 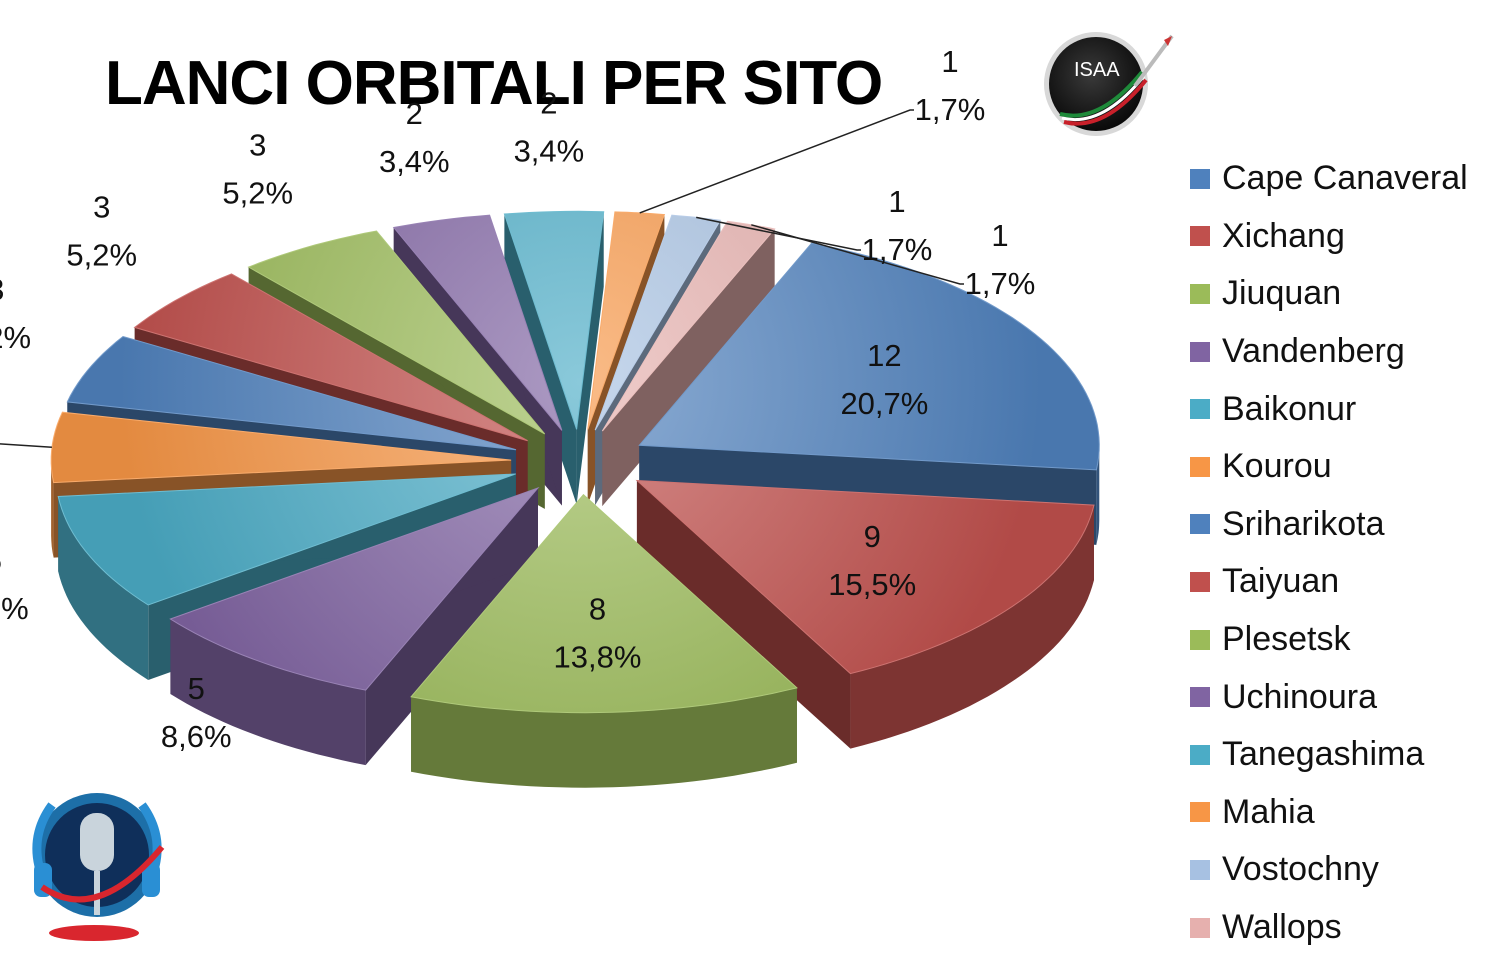 I want to click on legend-item: Xichang, so click(x=1329, y=237).